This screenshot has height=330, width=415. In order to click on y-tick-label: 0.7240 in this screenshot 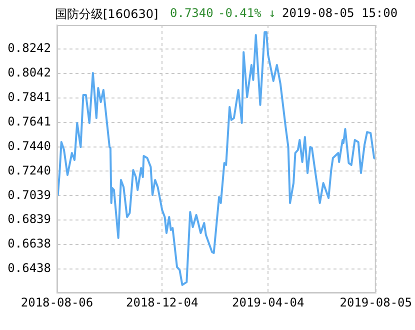, I will do `click(29, 170)`.